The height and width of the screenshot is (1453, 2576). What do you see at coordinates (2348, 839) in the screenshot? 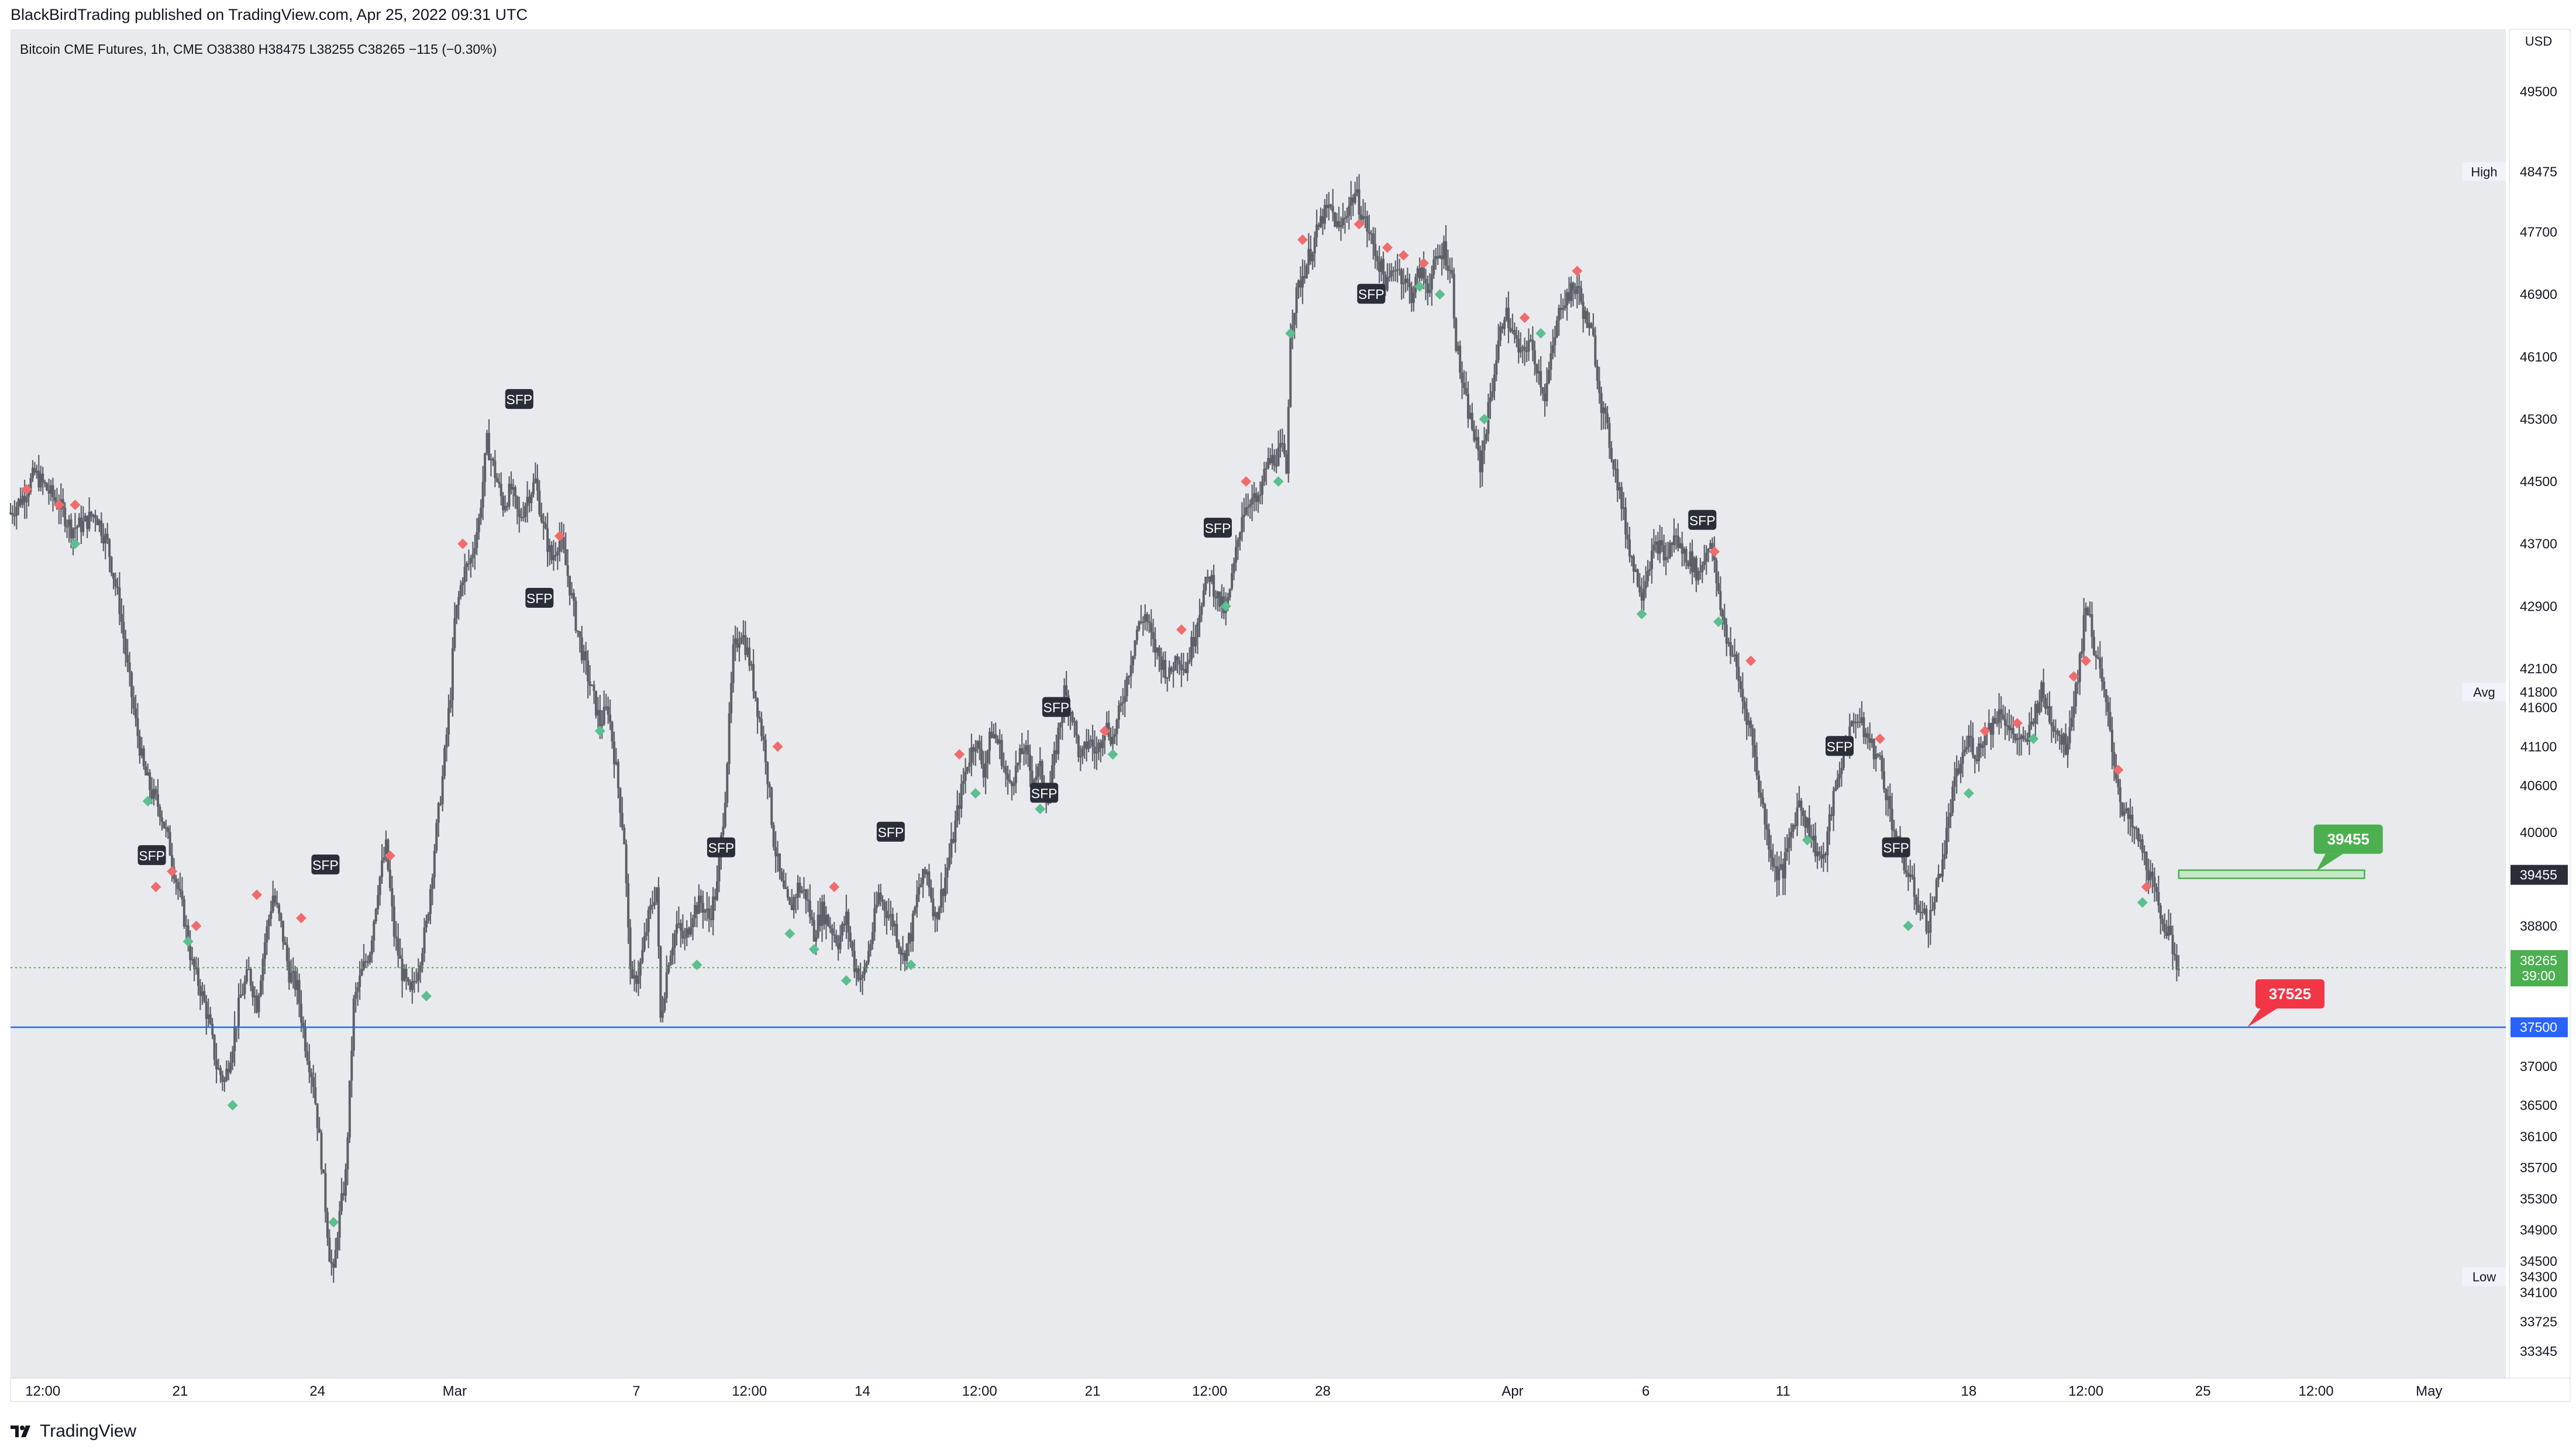
I see `green-callout` at bounding box center [2348, 839].